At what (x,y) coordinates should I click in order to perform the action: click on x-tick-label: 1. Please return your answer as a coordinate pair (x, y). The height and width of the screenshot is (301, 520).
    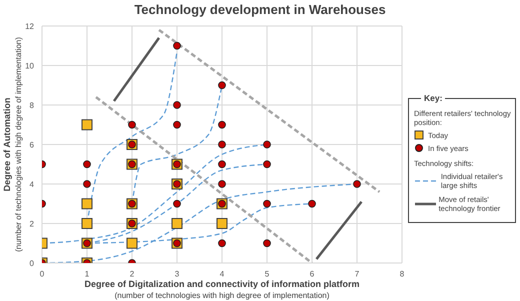
    Looking at the image, I should click on (87, 274).